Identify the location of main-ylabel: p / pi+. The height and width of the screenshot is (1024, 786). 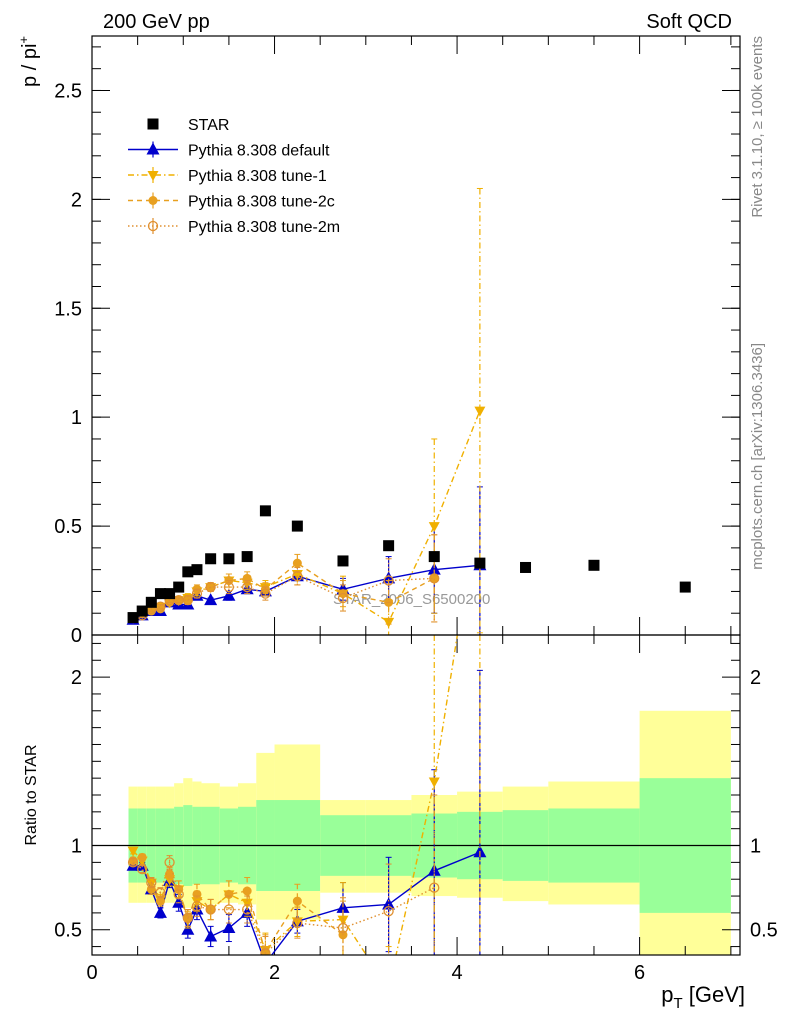
(28, 61).